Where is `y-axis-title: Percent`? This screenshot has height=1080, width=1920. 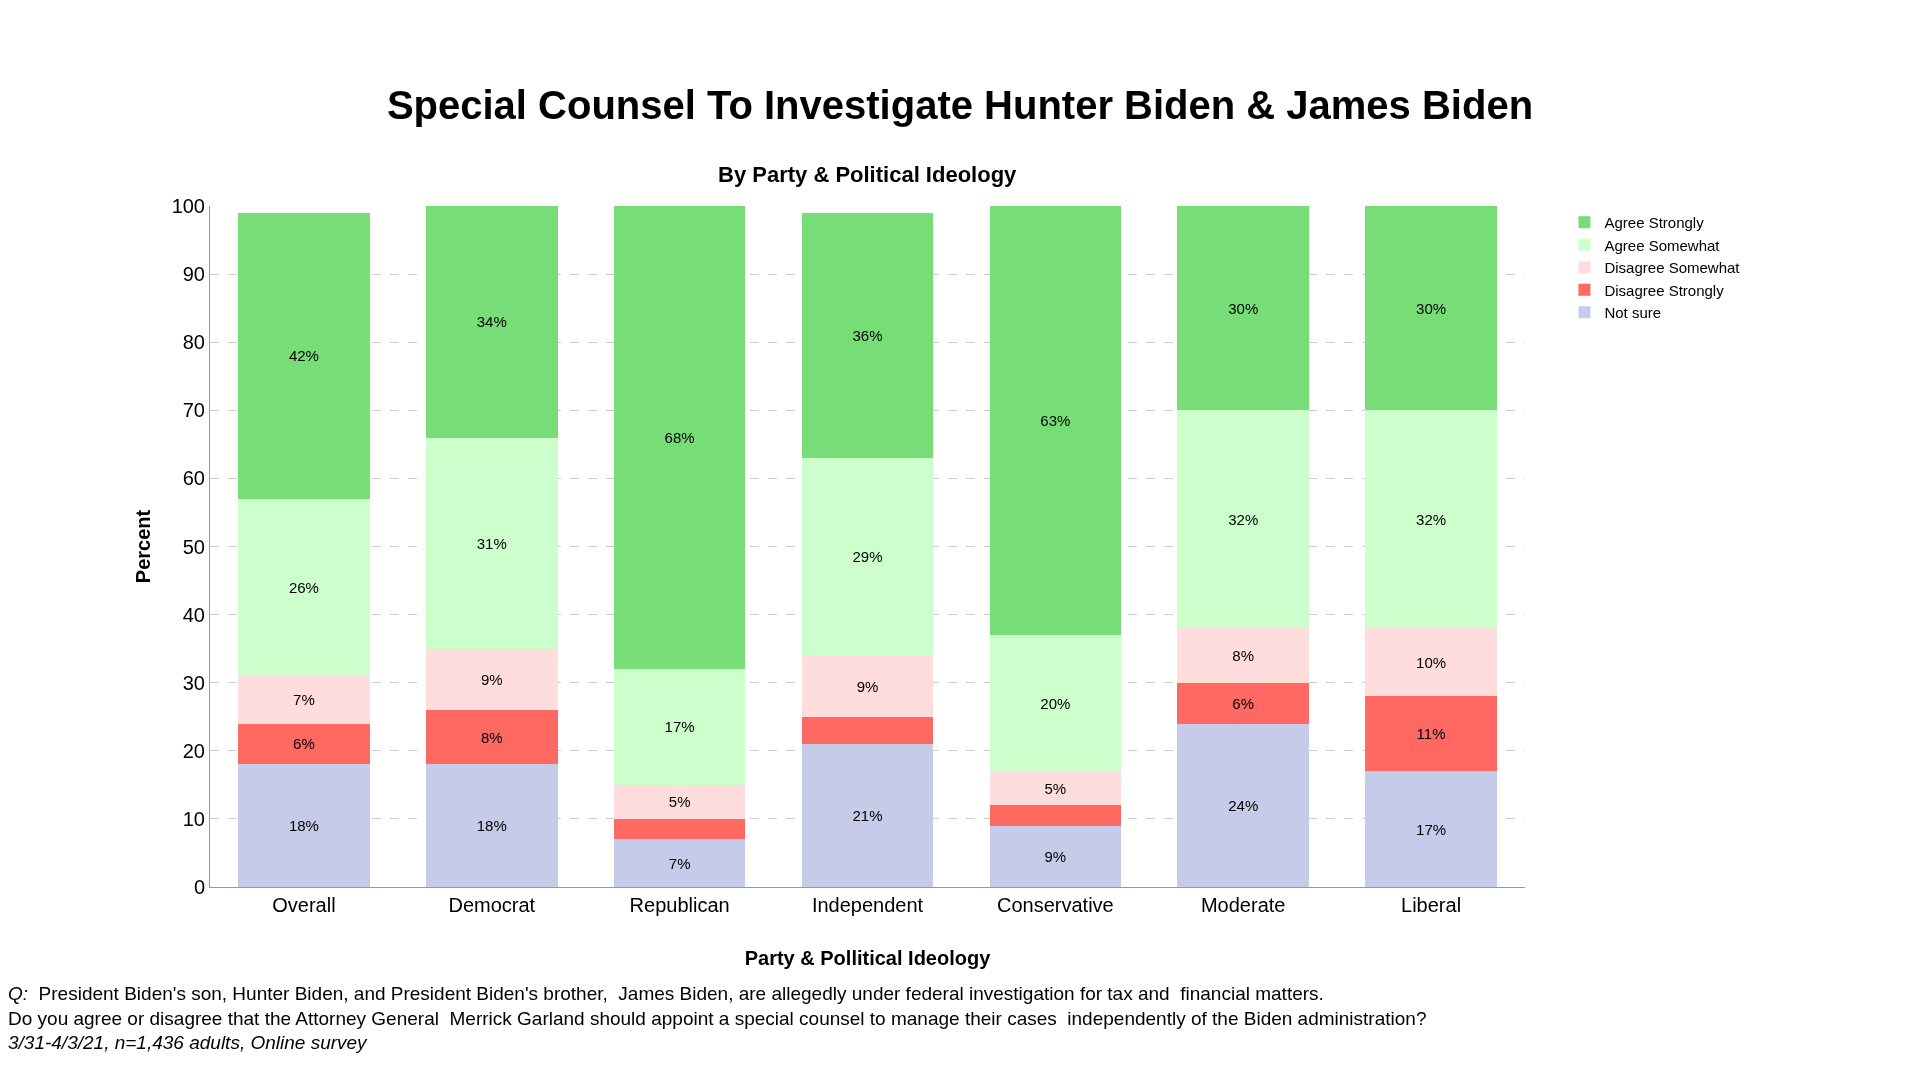
y-axis-title: Percent is located at coordinates (143, 546).